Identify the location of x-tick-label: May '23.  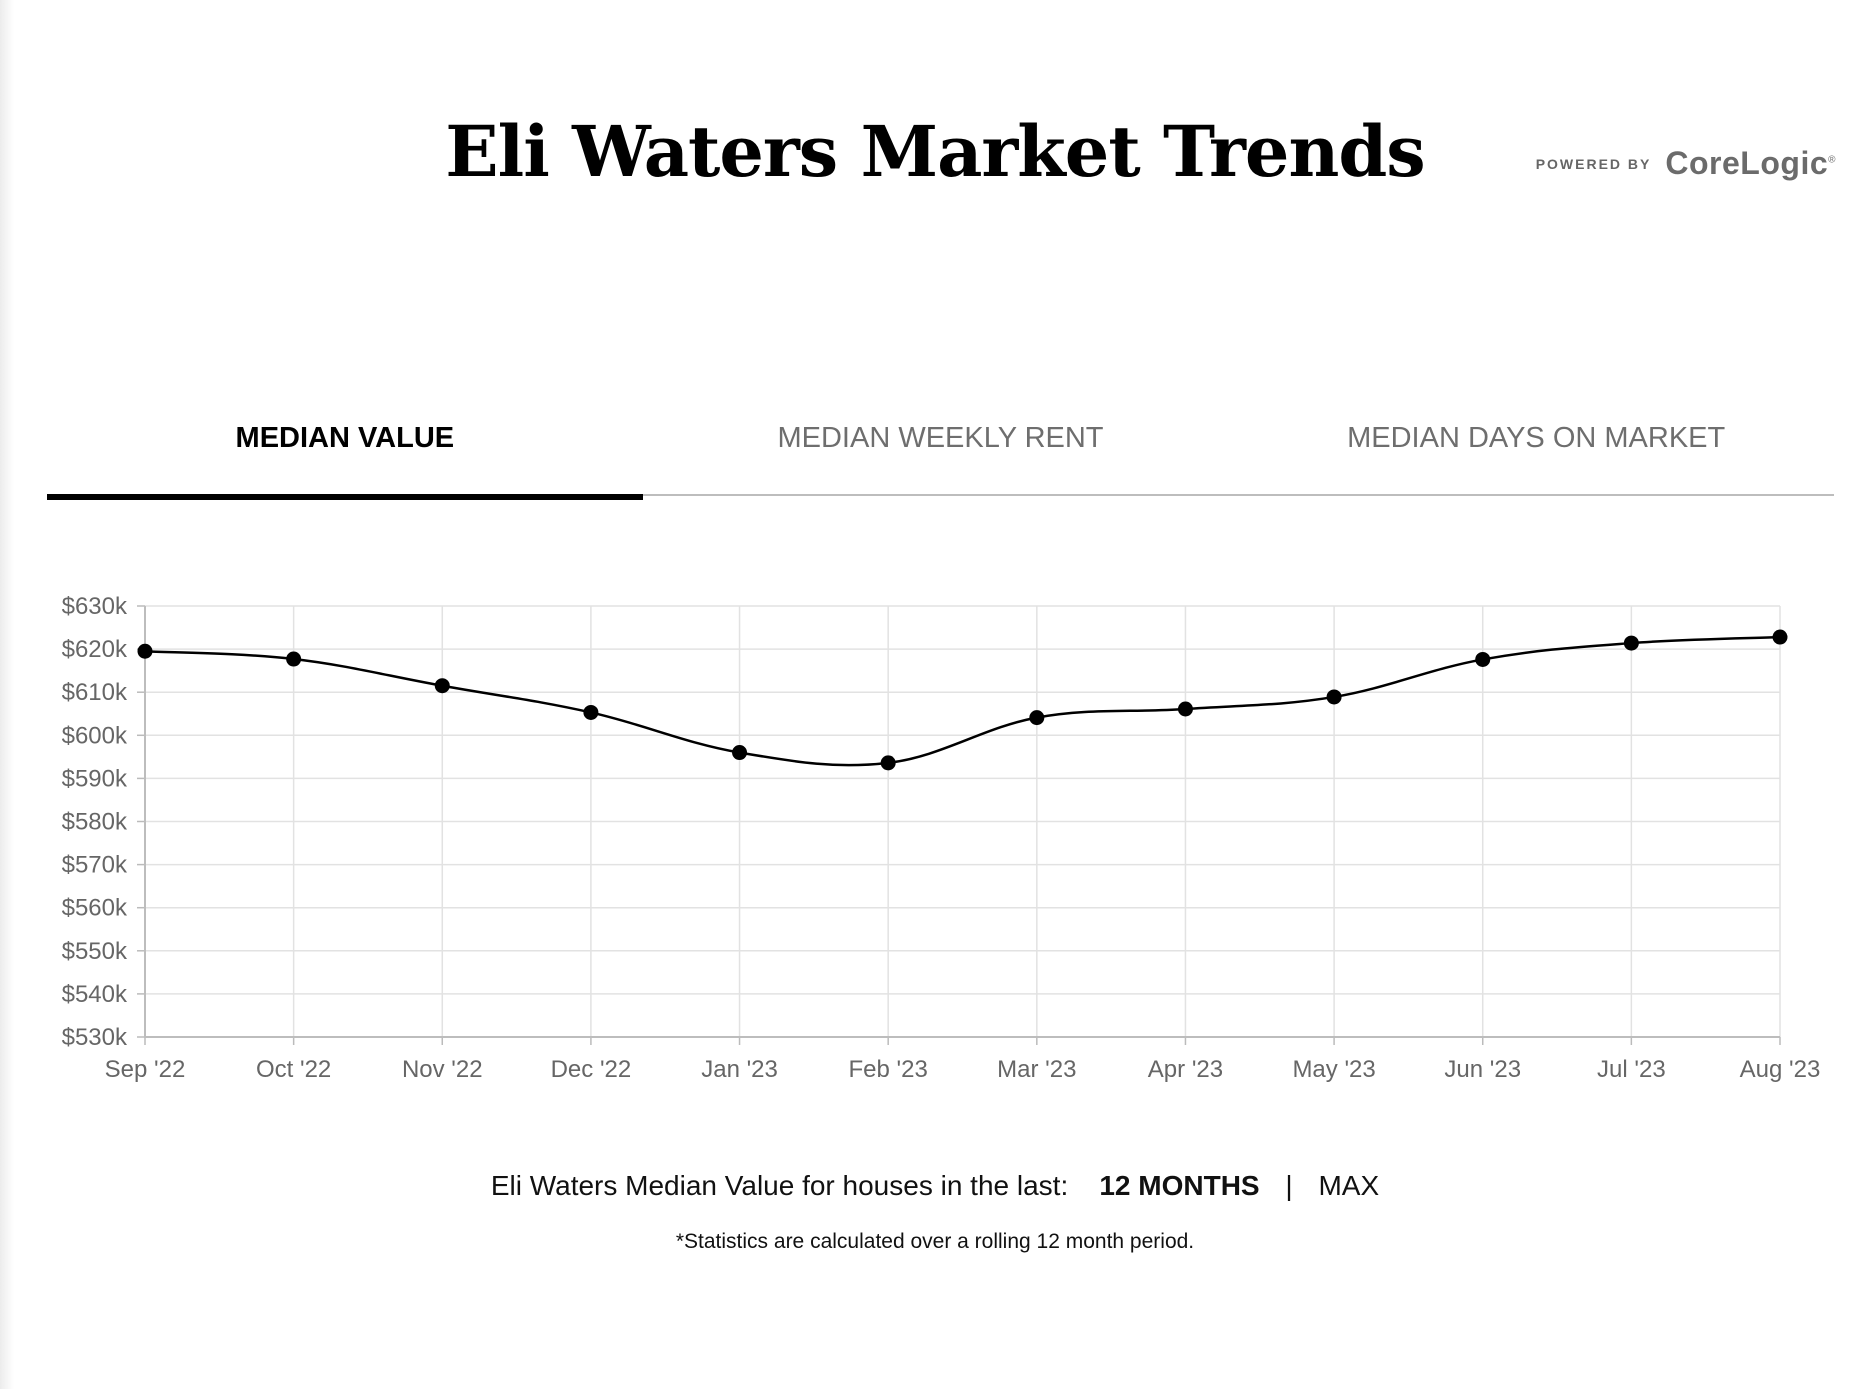
(1333, 1069).